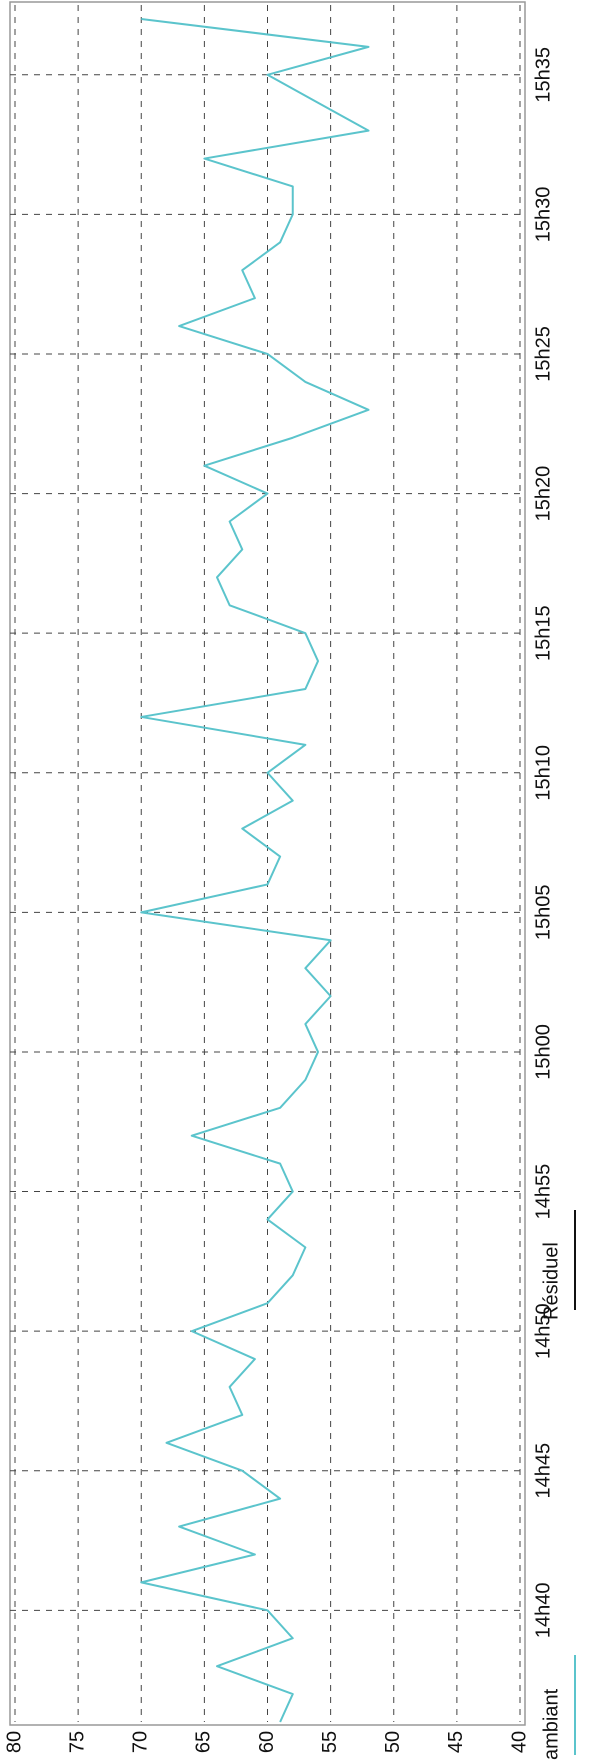 The image size is (596, 1761). Describe the element at coordinates (543, 1192) in the screenshot. I see `x-tick-label: 14h55` at that location.